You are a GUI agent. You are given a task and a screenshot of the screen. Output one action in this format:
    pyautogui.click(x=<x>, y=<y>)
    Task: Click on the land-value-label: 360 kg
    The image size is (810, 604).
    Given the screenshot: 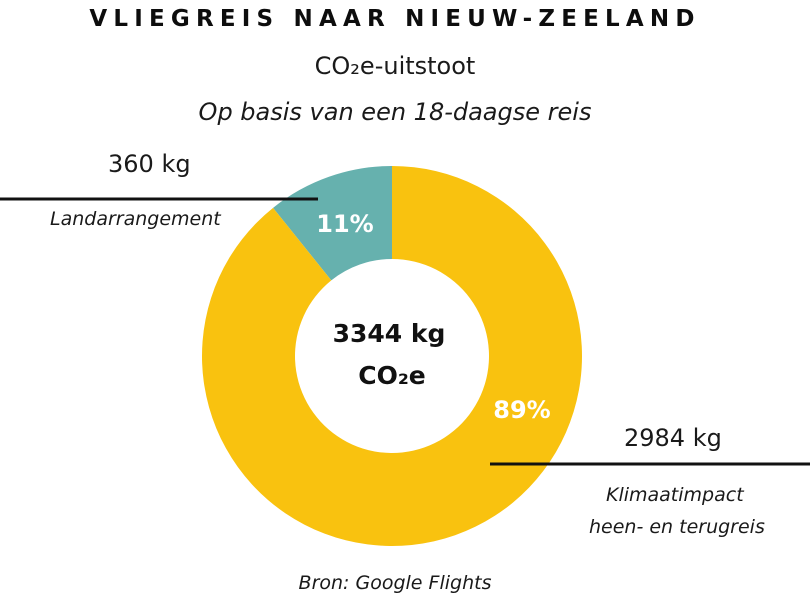 What is the action you would take?
    pyautogui.click(x=149, y=164)
    